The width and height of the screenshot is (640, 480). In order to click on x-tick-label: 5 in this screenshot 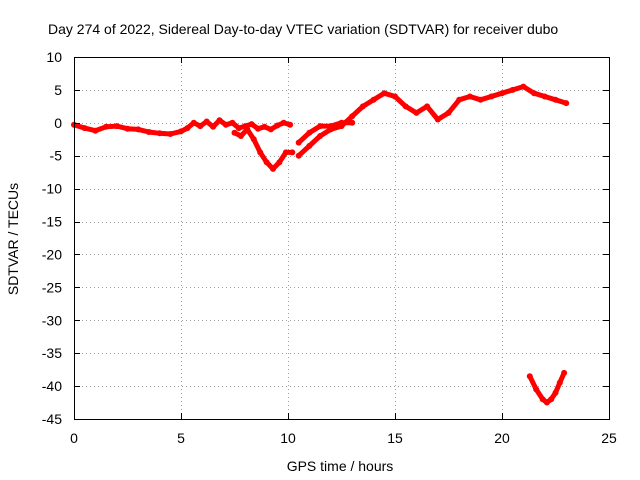, I will do `click(181, 438)`.